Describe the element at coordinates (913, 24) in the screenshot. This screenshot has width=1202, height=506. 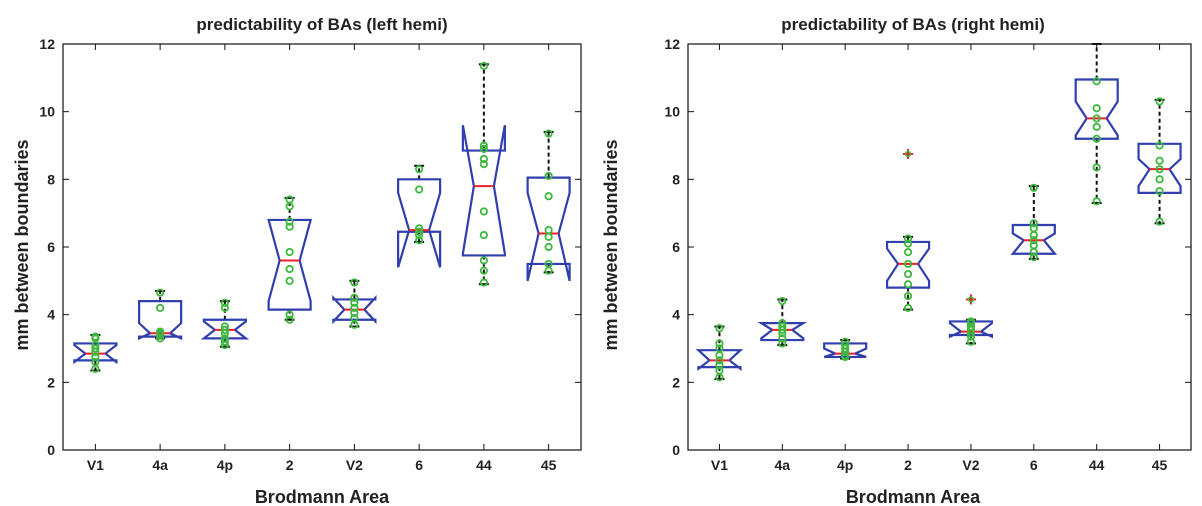
I see `chart-title: predictability of BAs (right hemi)` at that location.